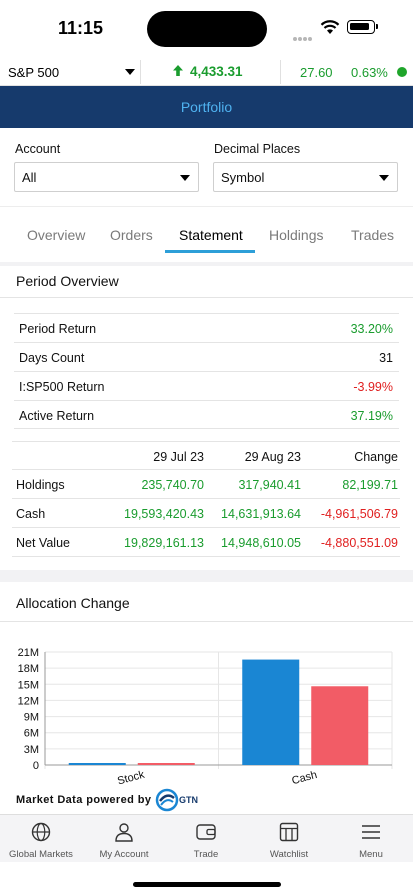 This screenshot has width=413, height=896. What do you see at coordinates (376, 457) in the screenshot?
I see `column-header: Change` at bounding box center [376, 457].